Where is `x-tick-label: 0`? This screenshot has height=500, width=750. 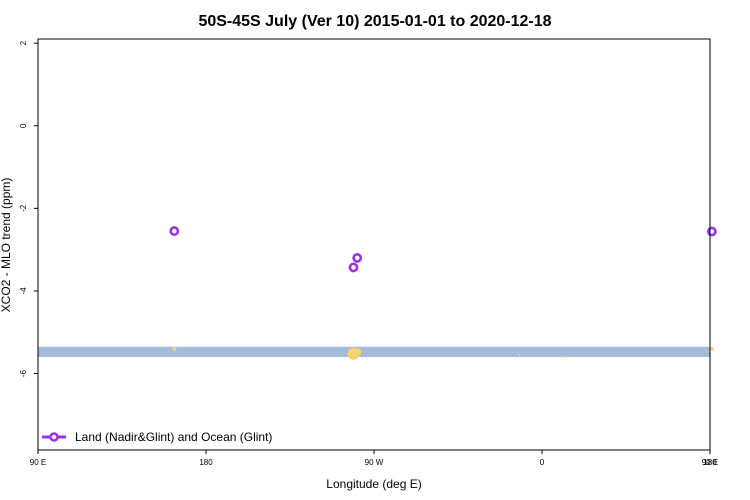 x-tick-label: 0 is located at coordinates (542, 462).